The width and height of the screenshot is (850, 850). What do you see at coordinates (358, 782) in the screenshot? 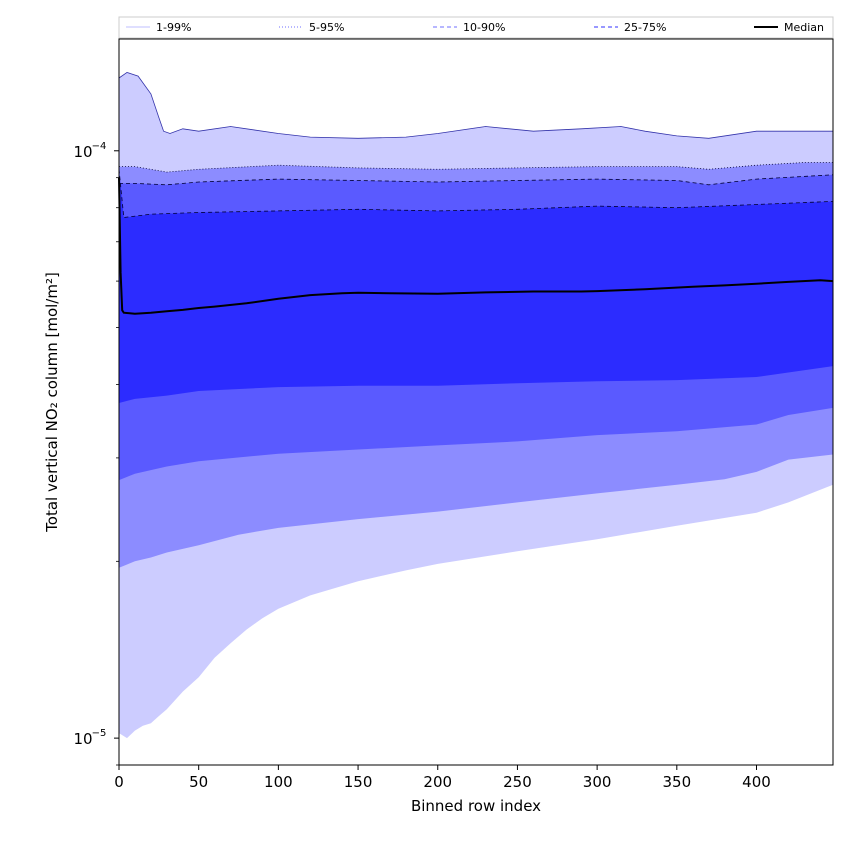
I see `x-tick-label: 150` at bounding box center [358, 782].